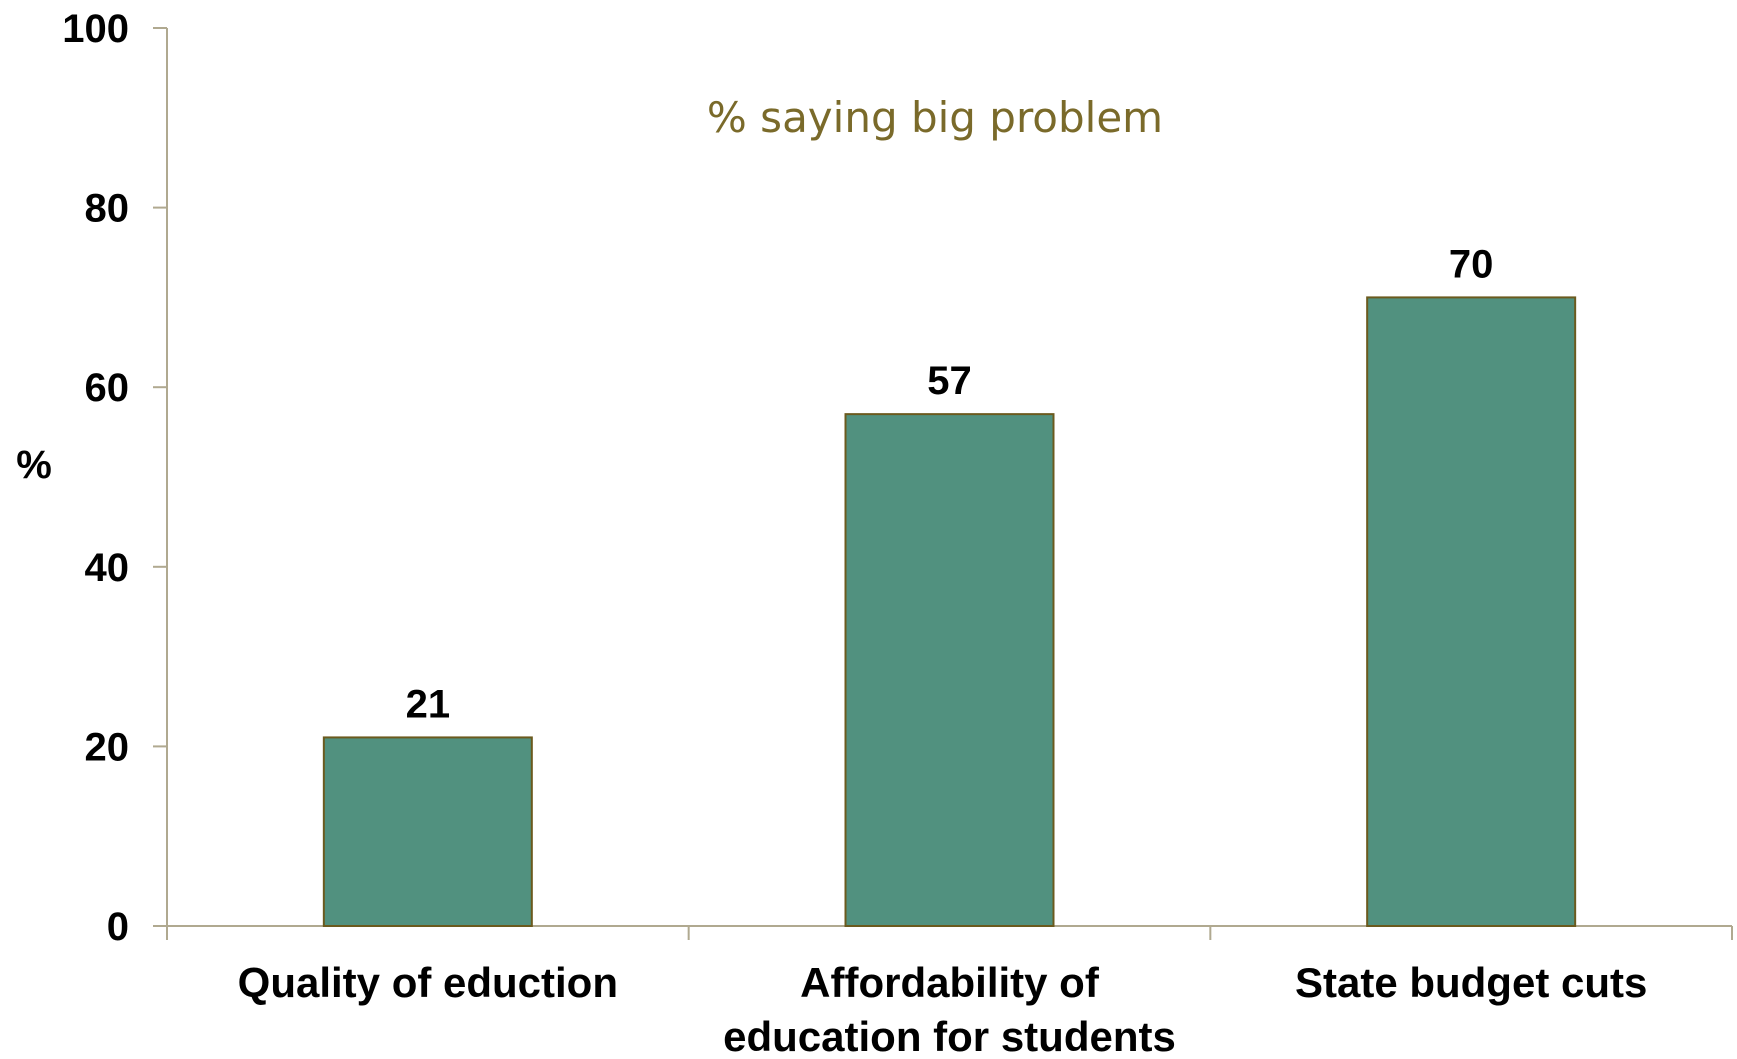 The image size is (1737, 1059). Describe the element at coordinates (1471, 982) in the screenshot. I see `x-category-label: State budget cuts` at that location.